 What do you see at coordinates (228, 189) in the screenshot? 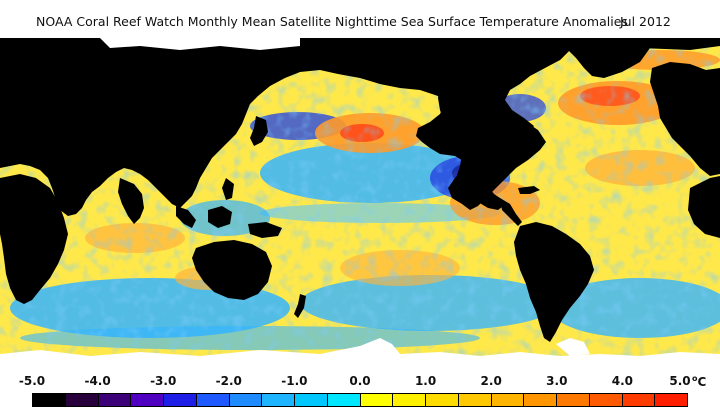
I see `landmass-philippines` at bounding box center [228, 189].